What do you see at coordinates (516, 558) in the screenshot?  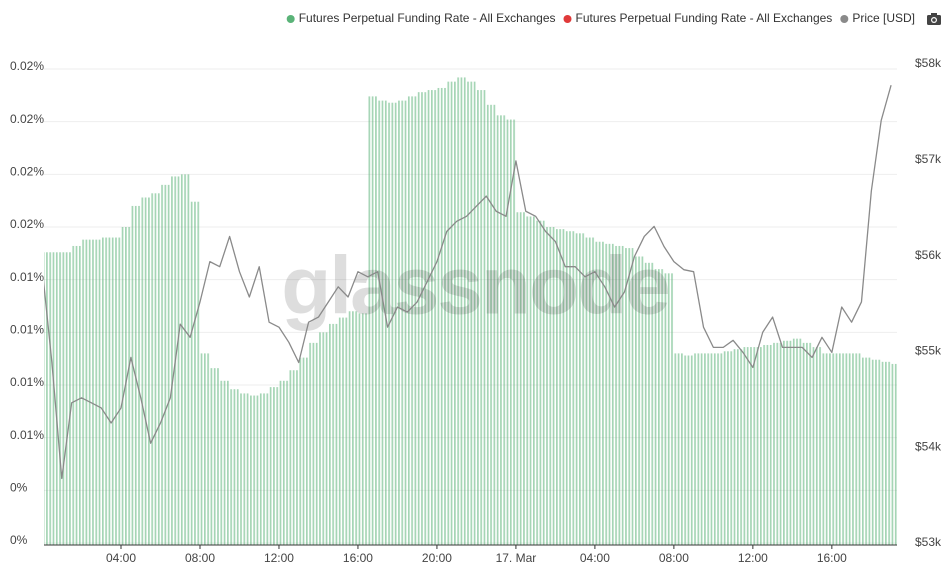 I see `x-tick-label: 17. Mar` at bounding box center [516, 558].